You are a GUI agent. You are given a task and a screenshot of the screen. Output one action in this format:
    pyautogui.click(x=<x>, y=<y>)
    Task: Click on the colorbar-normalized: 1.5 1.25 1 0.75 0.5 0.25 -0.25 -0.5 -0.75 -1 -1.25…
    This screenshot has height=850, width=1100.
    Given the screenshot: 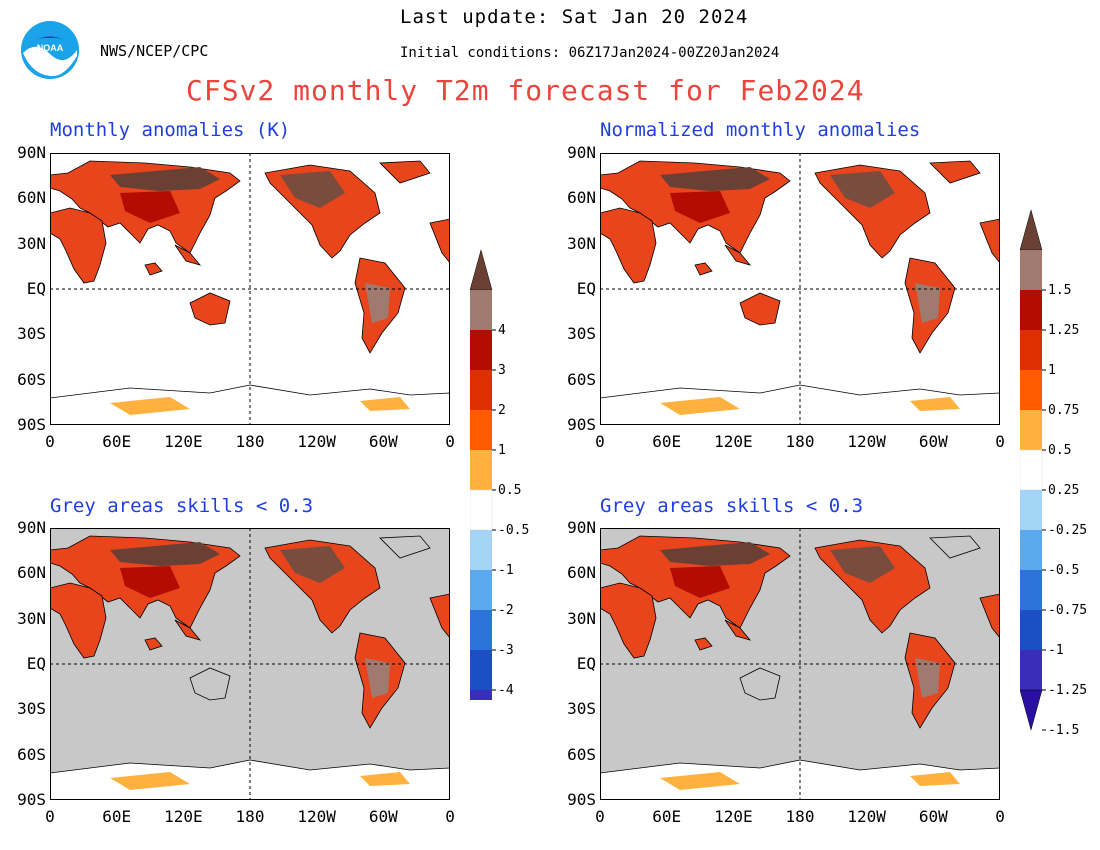 What is the action you would take?
    pyautogui.click(x=1053, y=474)
    